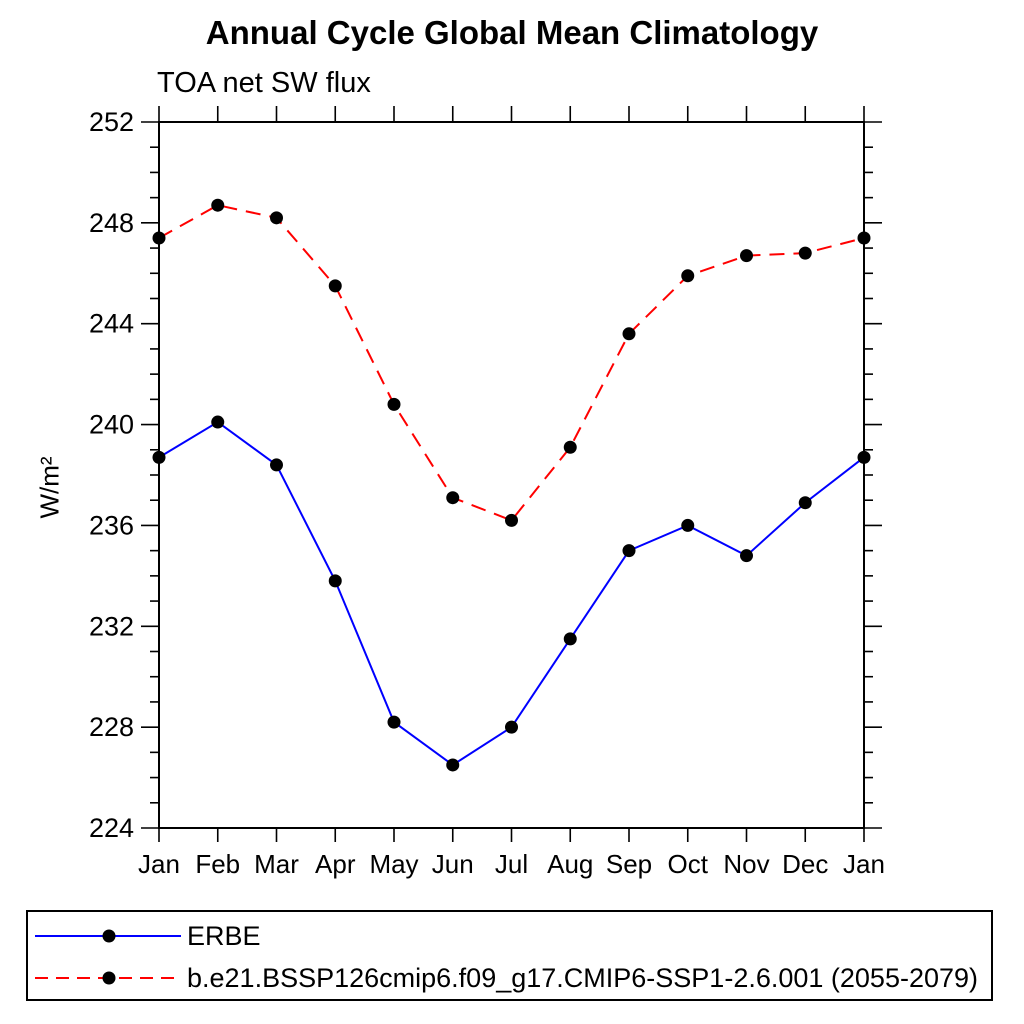 This screenshot has height=1024, width=1024. Describe the element at coordinates (111, 828) in the screenshot. I see `y-tick-label: 224` at that location.